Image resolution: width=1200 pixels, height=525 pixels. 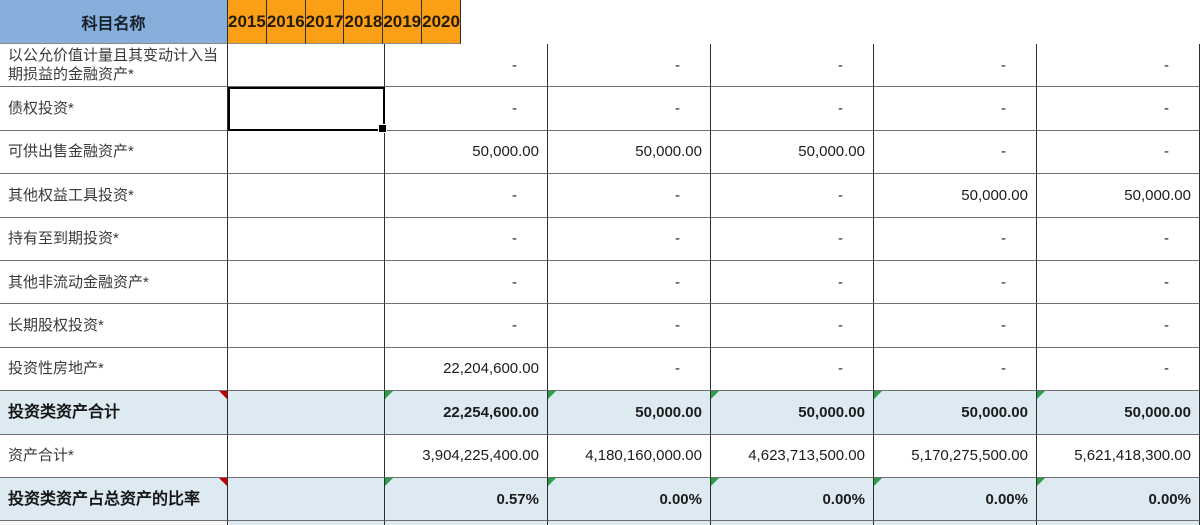 What do you see at coordinates (1118, 499) in the screenshot?
I see `cell-2020-row11: 0.00%` at bounding box center [1118, 499].